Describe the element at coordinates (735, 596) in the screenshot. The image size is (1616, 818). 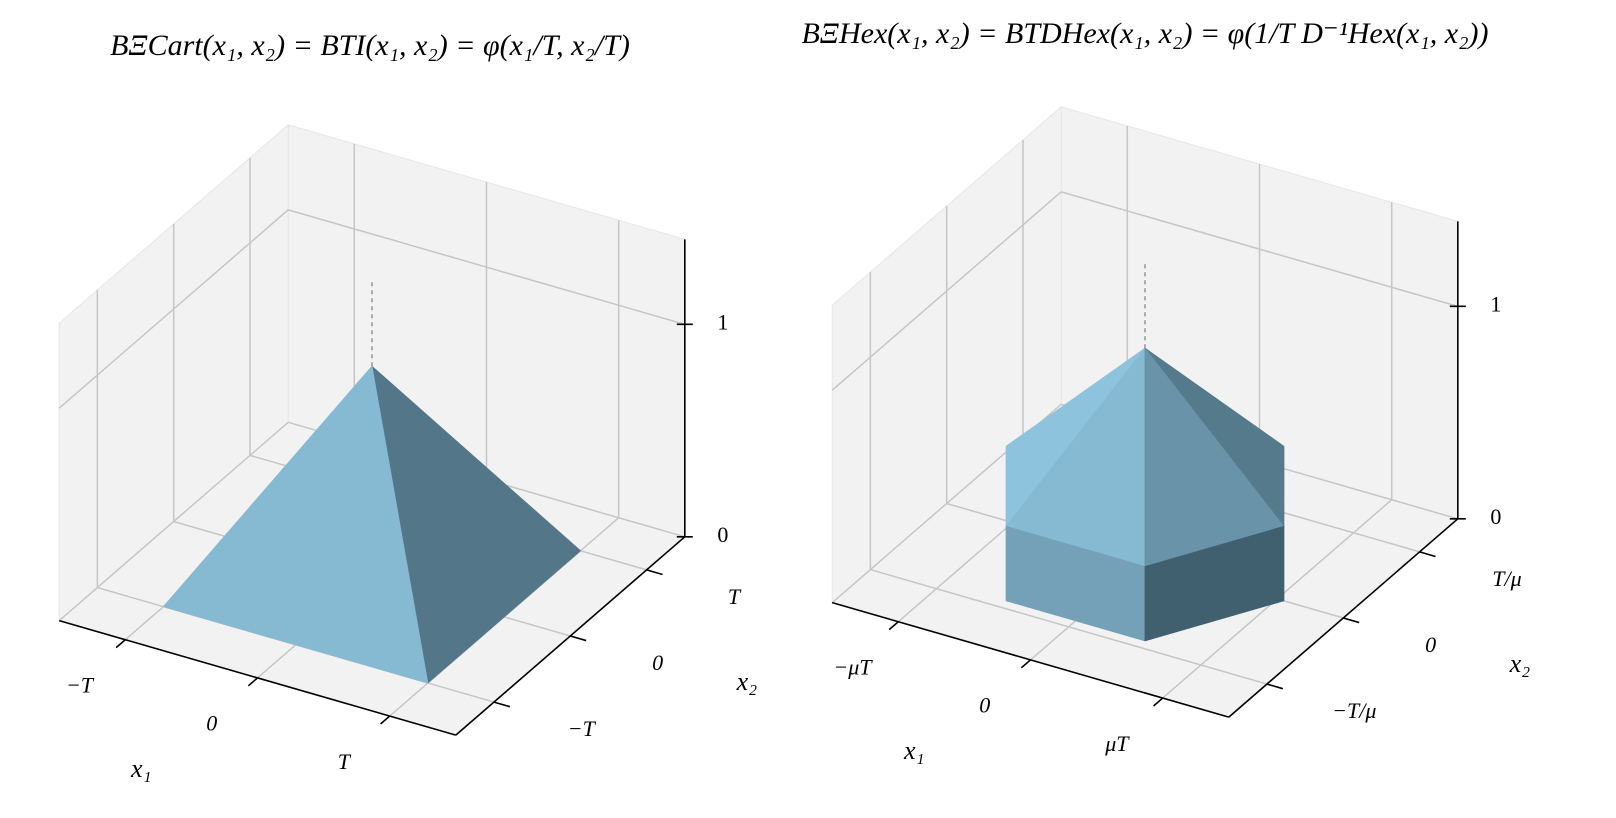
I see `y-tick-label: T` at that location.